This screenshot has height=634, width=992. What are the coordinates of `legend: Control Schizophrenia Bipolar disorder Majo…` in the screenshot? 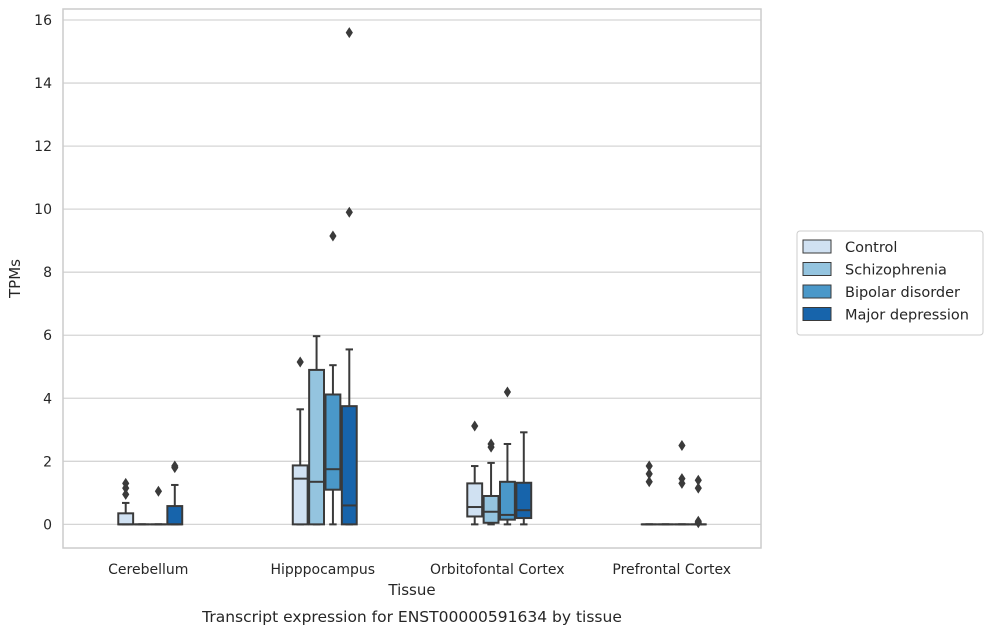 It's located at (890, 283).